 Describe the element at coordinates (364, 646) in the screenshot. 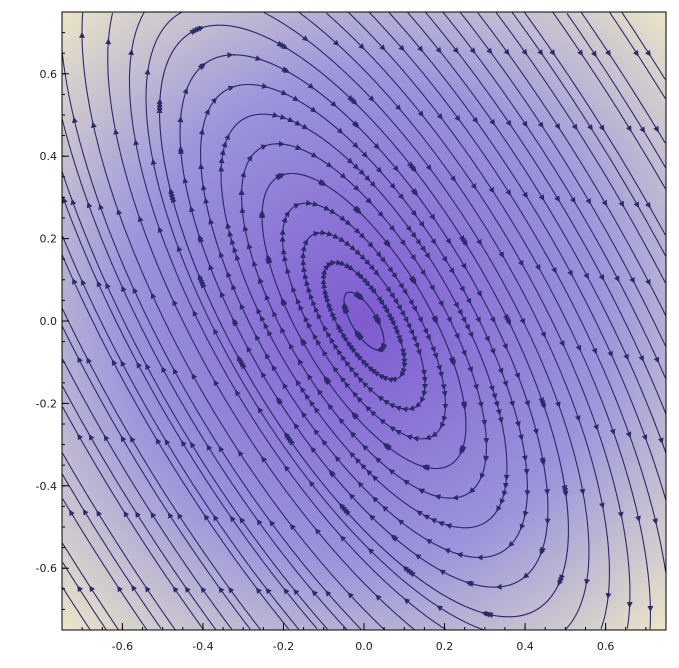

I see `x-tick-label: 0.0` at that location.